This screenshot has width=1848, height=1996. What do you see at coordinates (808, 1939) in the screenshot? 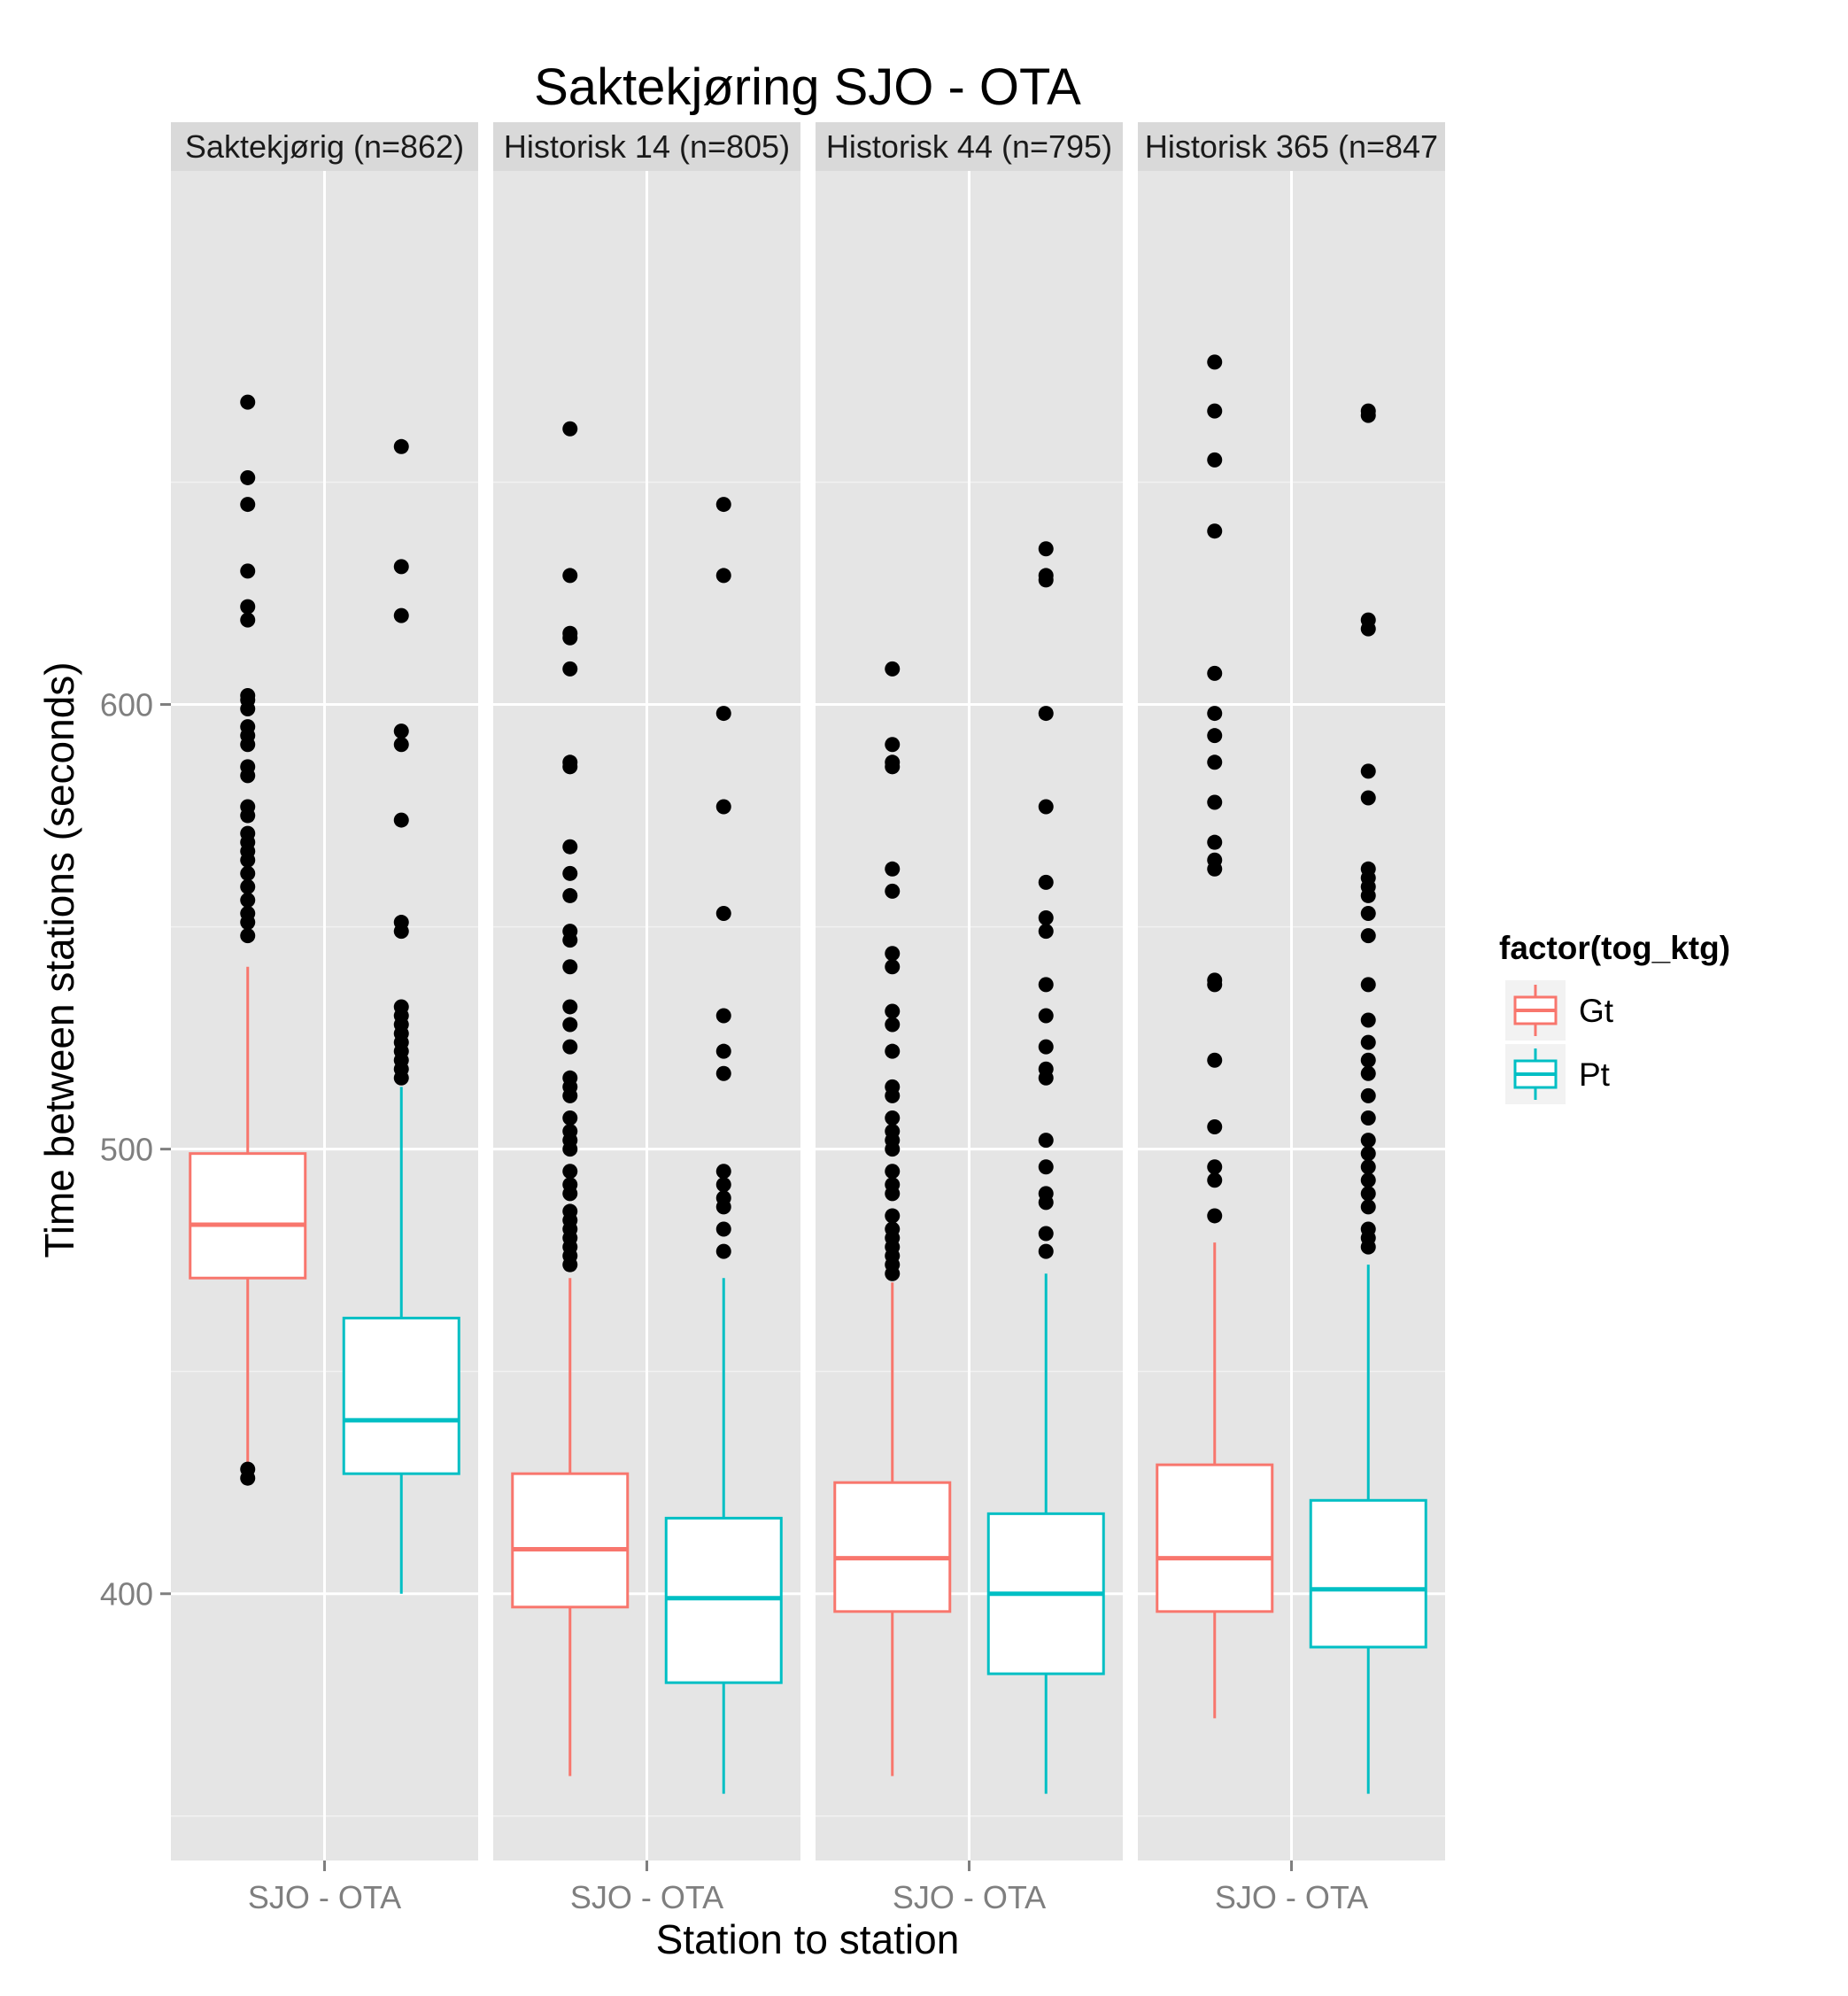
I see `x-axis-title: Station to station` at bounding box center [808, 1939].